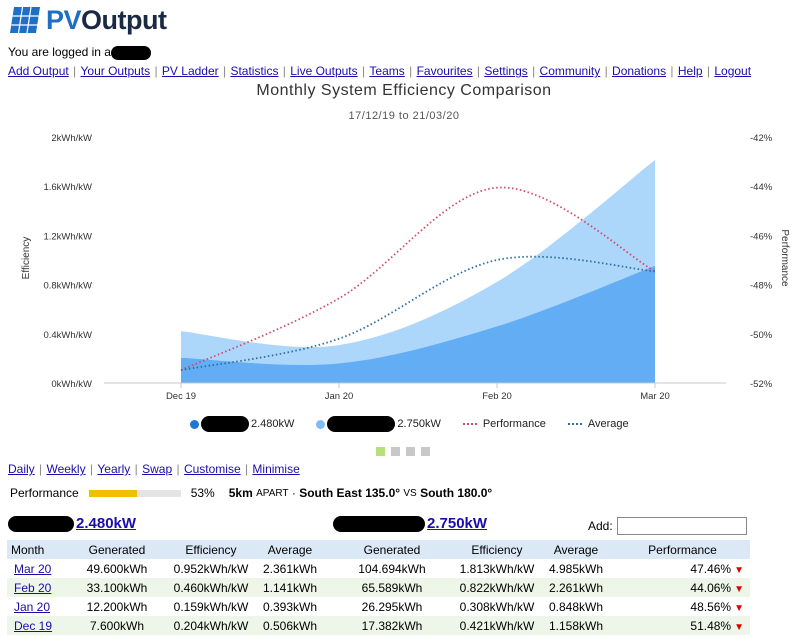 The height and width of the screenshot is (641, 800). What do you see at coordinates (576, 587) in the screenshot?
I see `cell-average-2: 2.261kWh` at bounding box center [576, 587].